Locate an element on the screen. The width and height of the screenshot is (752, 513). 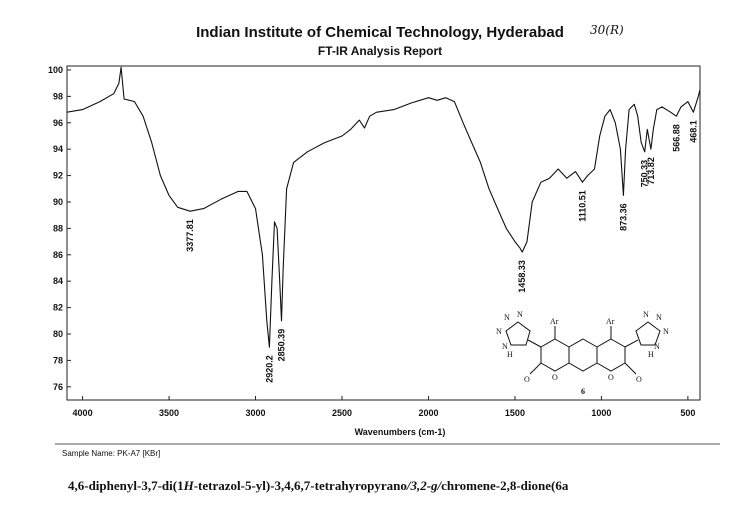
caption-part: /3,2-g/ is located at coordinates (424, 485).